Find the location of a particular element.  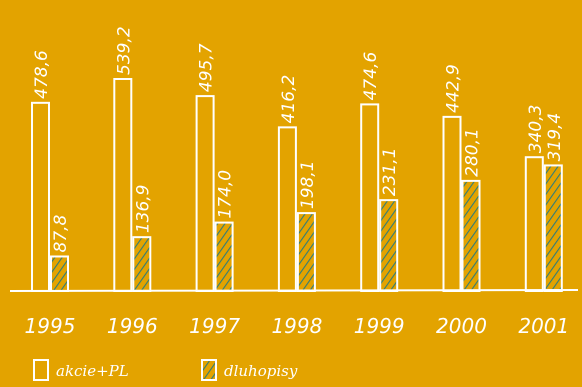

value-label-dluhopisy-2001: 319,4 is located at coordinates (555, 137).